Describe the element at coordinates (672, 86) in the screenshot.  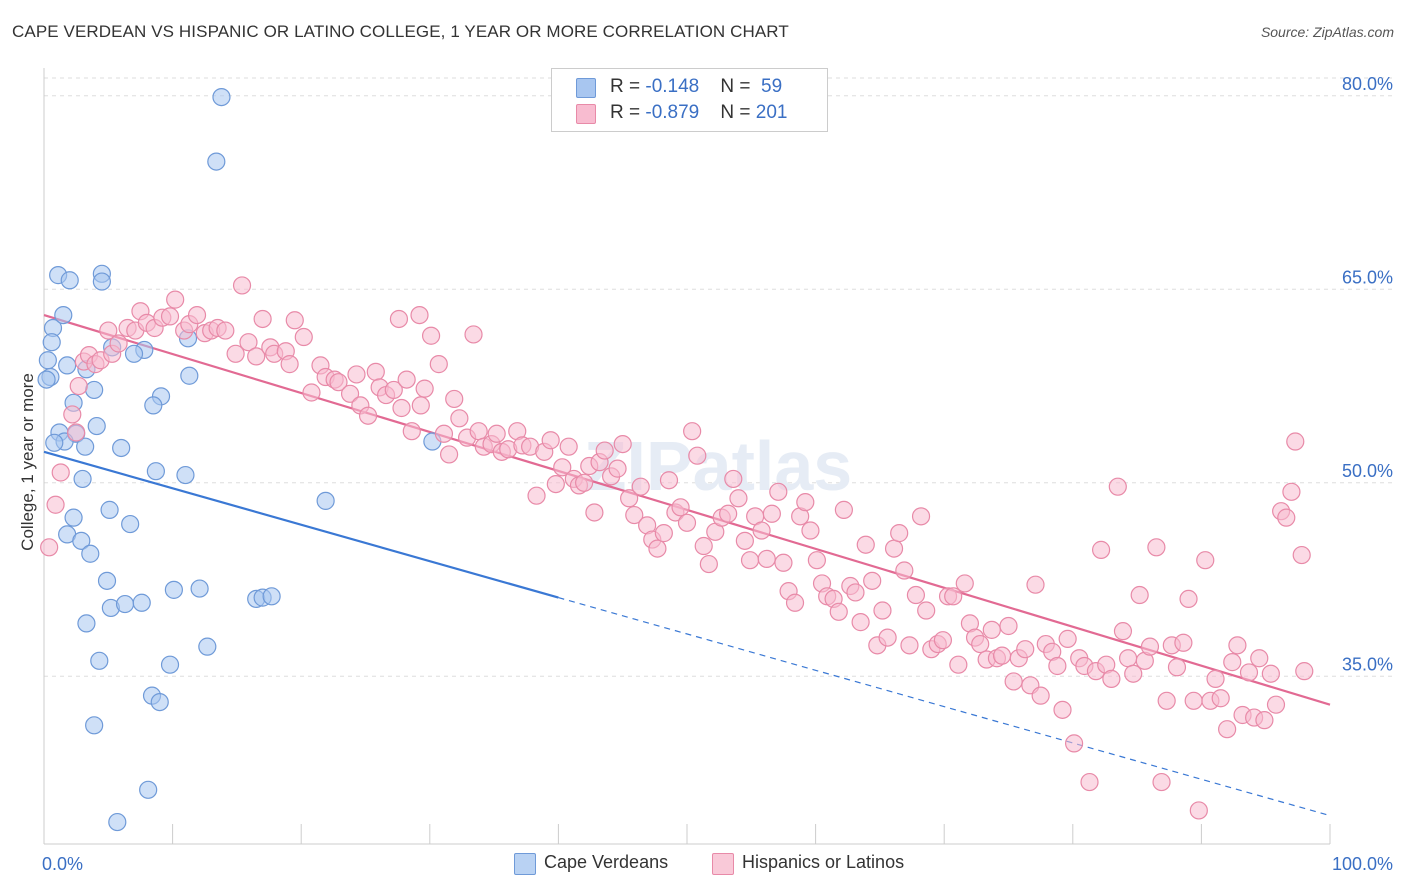
I see `r-value-cape-verdeans: -0.148` at that location.